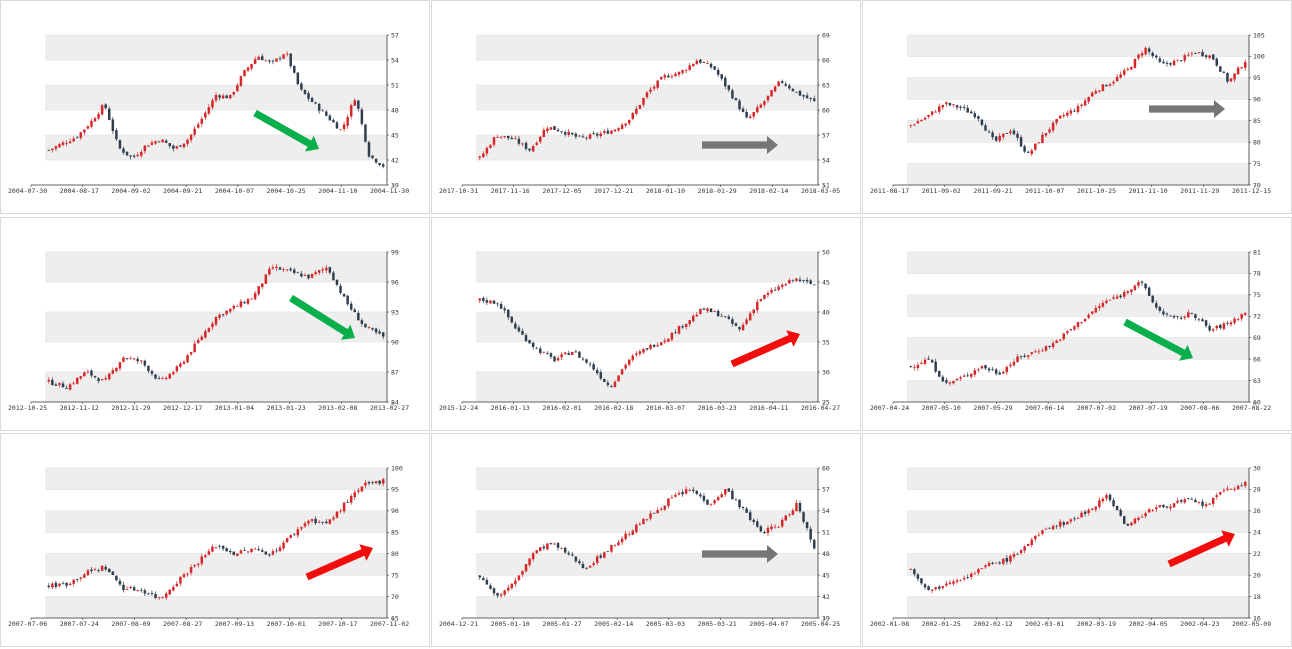 The width and height of the screenshot is (1292, 649). What do you see at coordinates (395, 35) in the screenshot?
I see `y-tick-label: 57` at bounding box center [395, 35].